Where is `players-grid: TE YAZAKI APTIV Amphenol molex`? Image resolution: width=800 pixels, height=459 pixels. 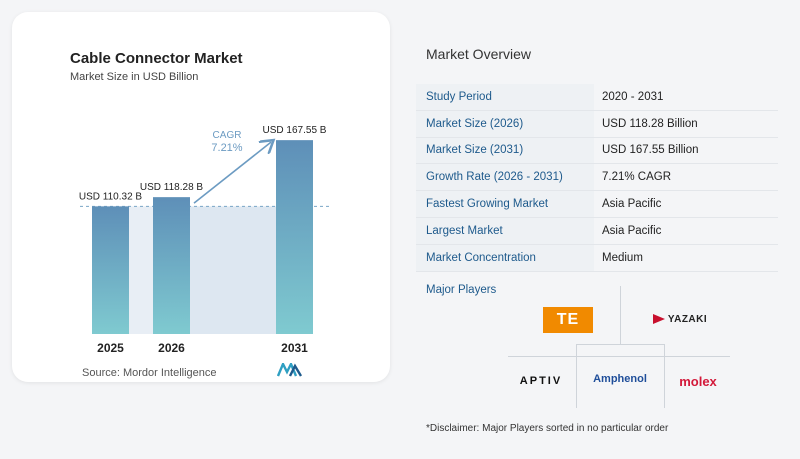 players-grid: TE YAZAKI APTIV Amphenol molex is located at coordinates (619, 347).